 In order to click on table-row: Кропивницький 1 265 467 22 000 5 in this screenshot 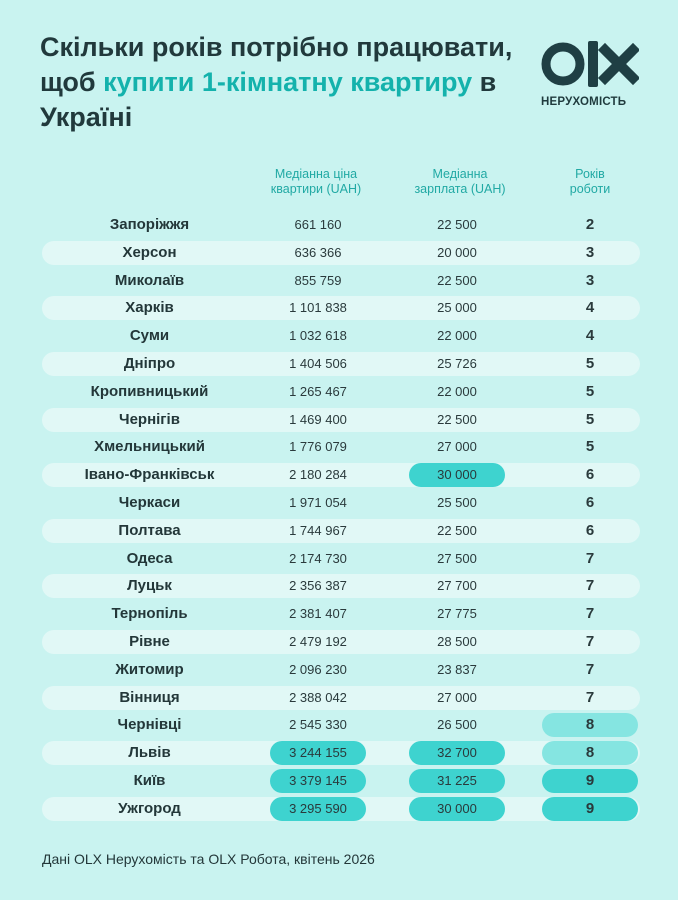, I will do `click(341, 392)`.